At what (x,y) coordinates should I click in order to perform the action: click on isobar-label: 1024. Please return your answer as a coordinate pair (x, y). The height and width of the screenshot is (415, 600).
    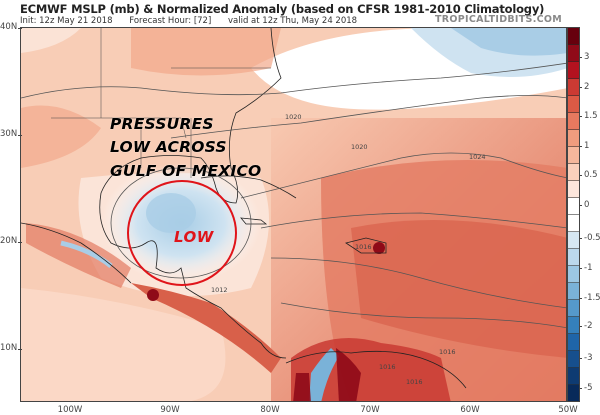
    Looking at the image, I should click on (477, 157).